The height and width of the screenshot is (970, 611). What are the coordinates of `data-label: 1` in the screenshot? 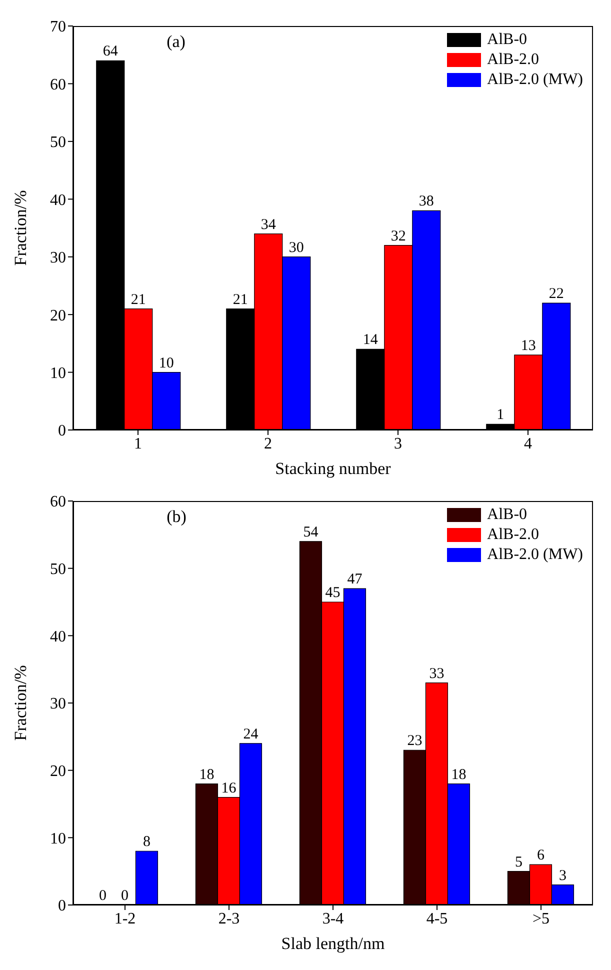 It's located at (500, 415).